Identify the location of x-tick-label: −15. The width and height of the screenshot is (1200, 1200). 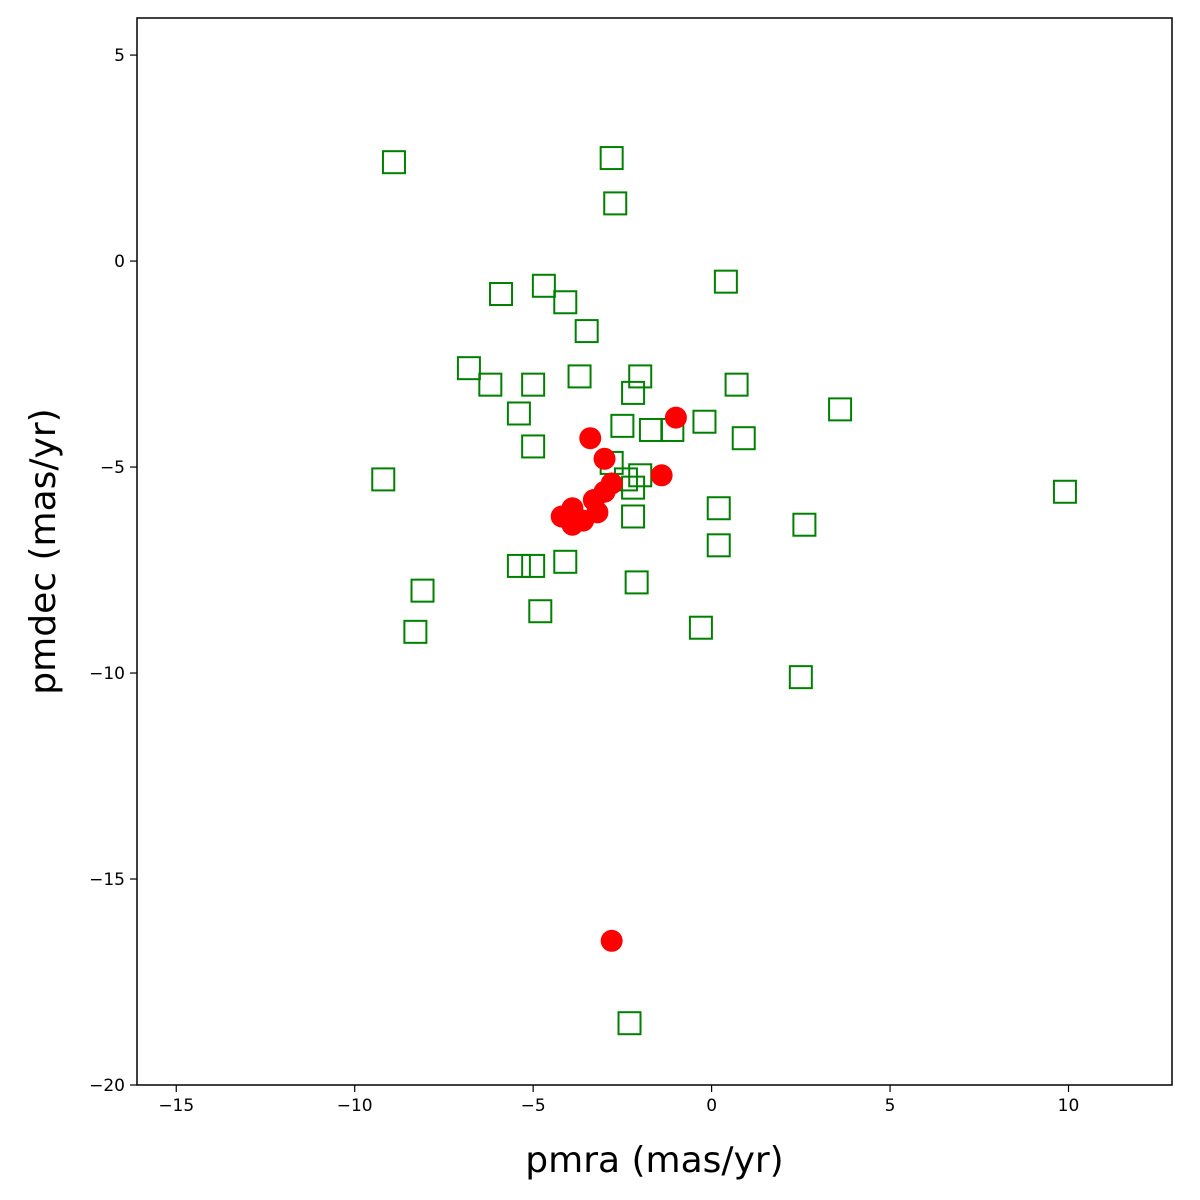
(176, 1106).